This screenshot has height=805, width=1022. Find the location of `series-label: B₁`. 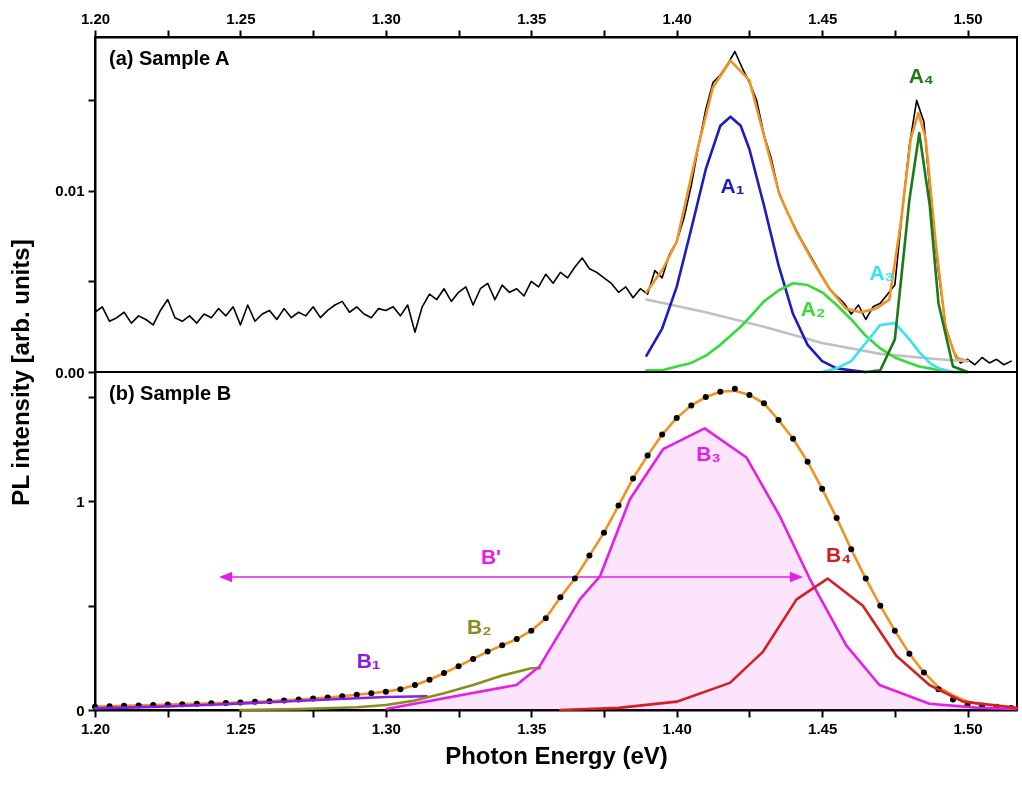

series-label: B₁ is located at coordinates (368, 661).